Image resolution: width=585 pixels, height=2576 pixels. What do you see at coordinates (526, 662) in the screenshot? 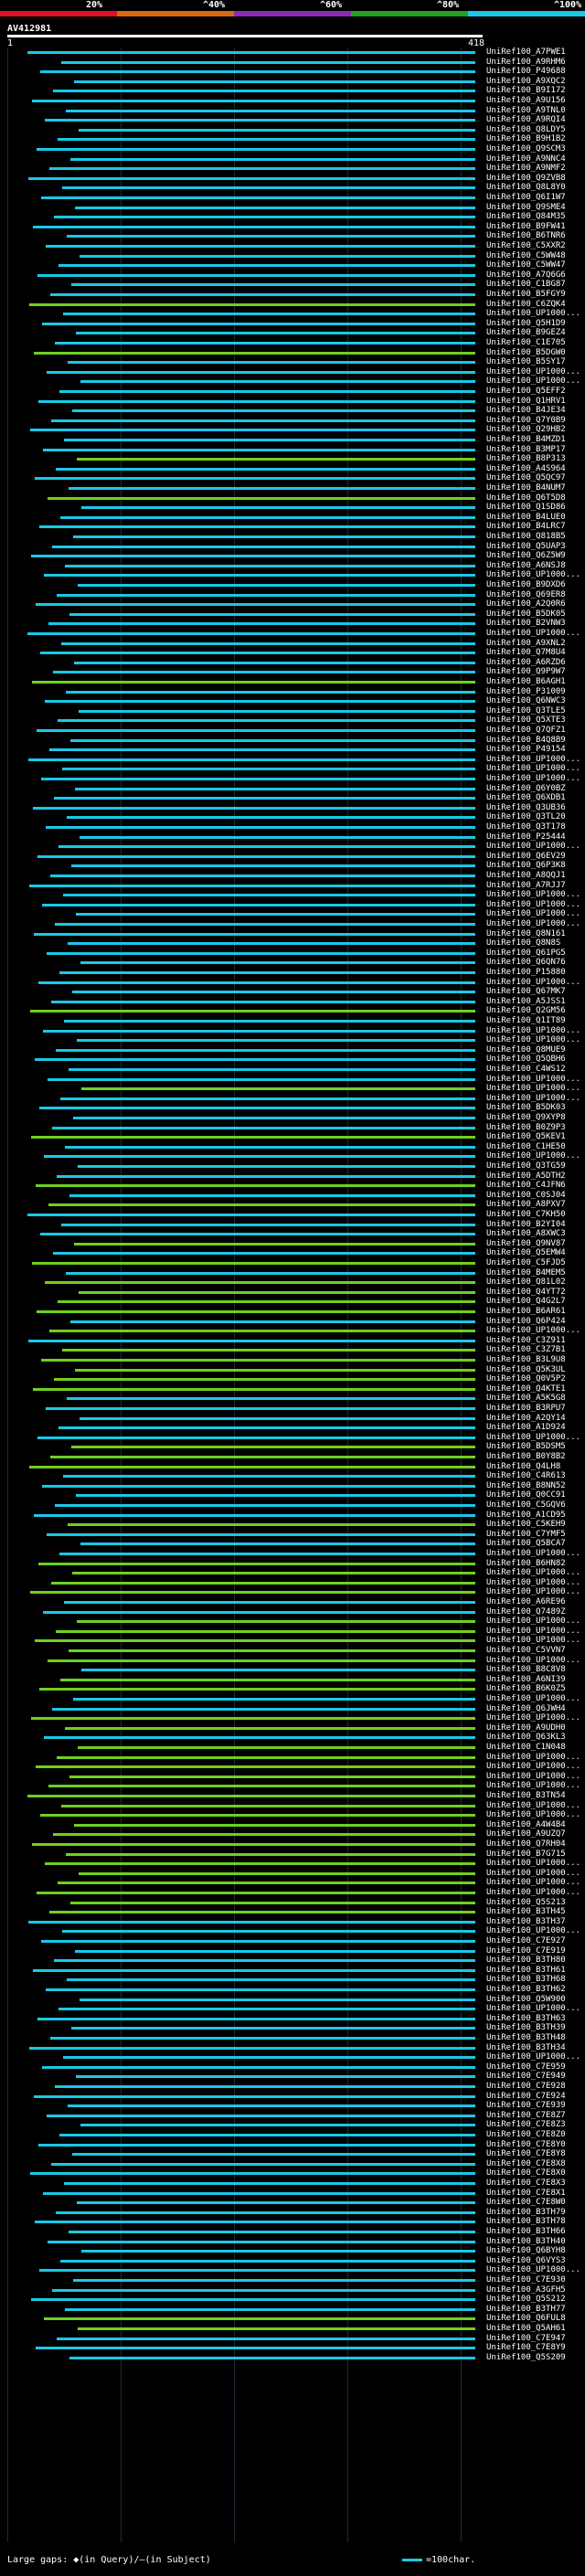
I see `hit-label: UniRef100_A6RZD6` at bounding box center [526, 662].